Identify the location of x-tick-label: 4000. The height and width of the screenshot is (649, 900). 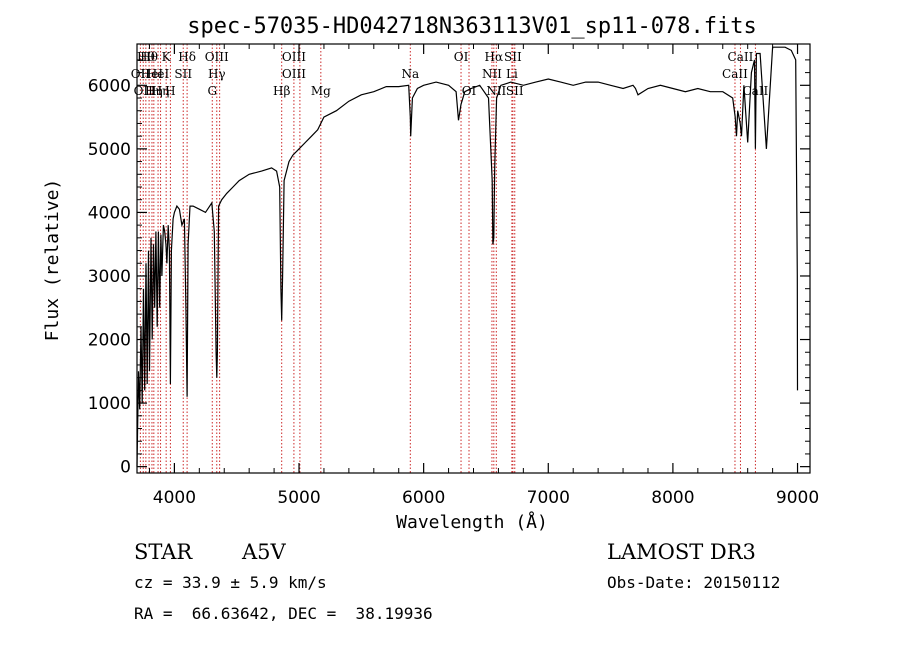
(174, 498).